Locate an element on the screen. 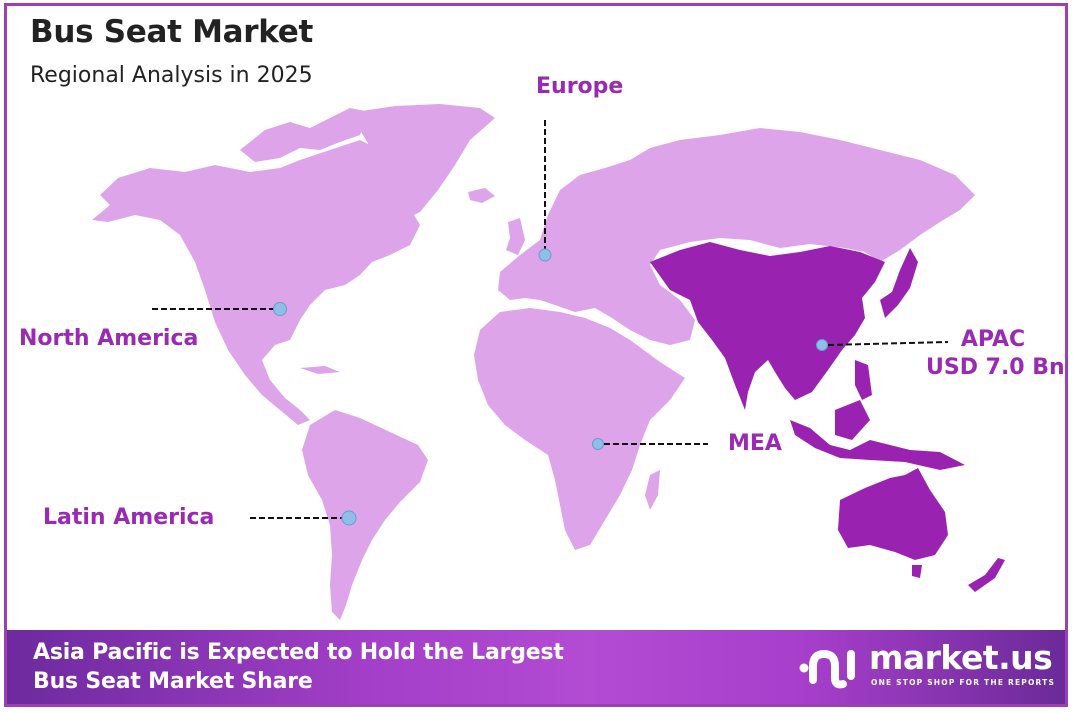  eurasia-shape is located at coordinates (736, 236).